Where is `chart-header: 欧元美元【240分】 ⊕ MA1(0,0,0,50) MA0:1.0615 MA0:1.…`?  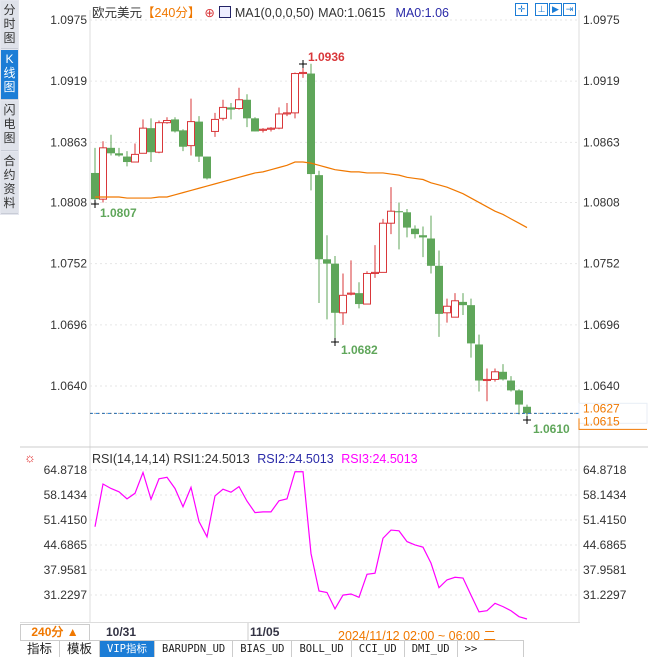 chart-header: 欧元美元【240分】 ⊕ MA1(0,0,0,50) MA0:1.0615 MA0:1.… is located at coordinates (272, 11).